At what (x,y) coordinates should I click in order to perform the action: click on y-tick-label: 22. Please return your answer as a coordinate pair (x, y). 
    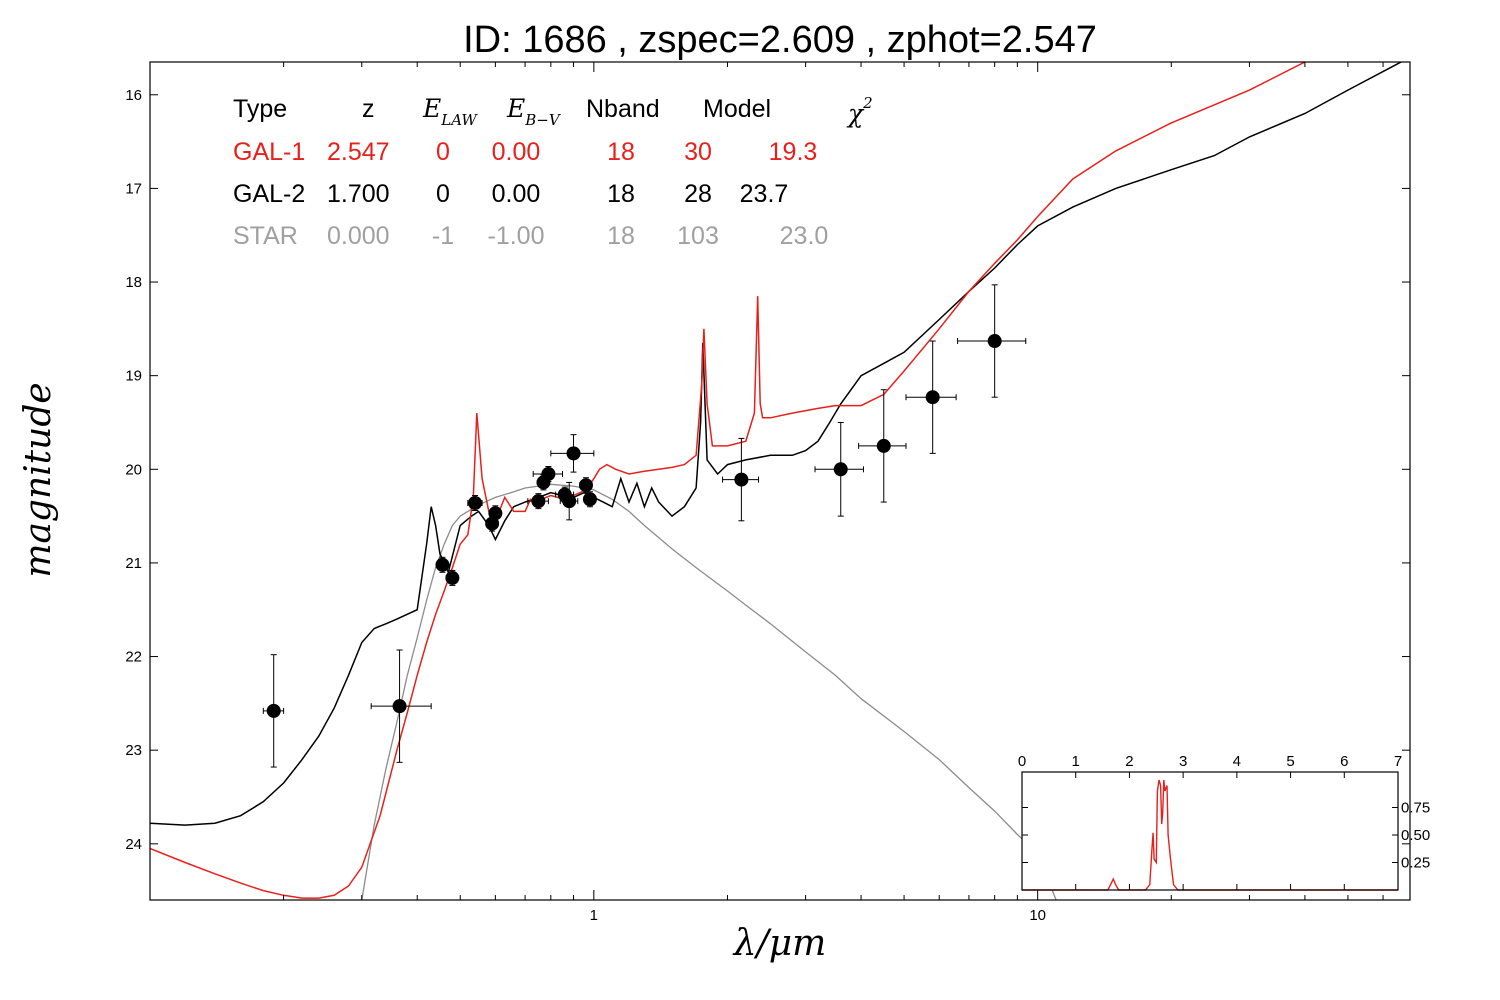
    Looking at the image, I should click on (133, 657).